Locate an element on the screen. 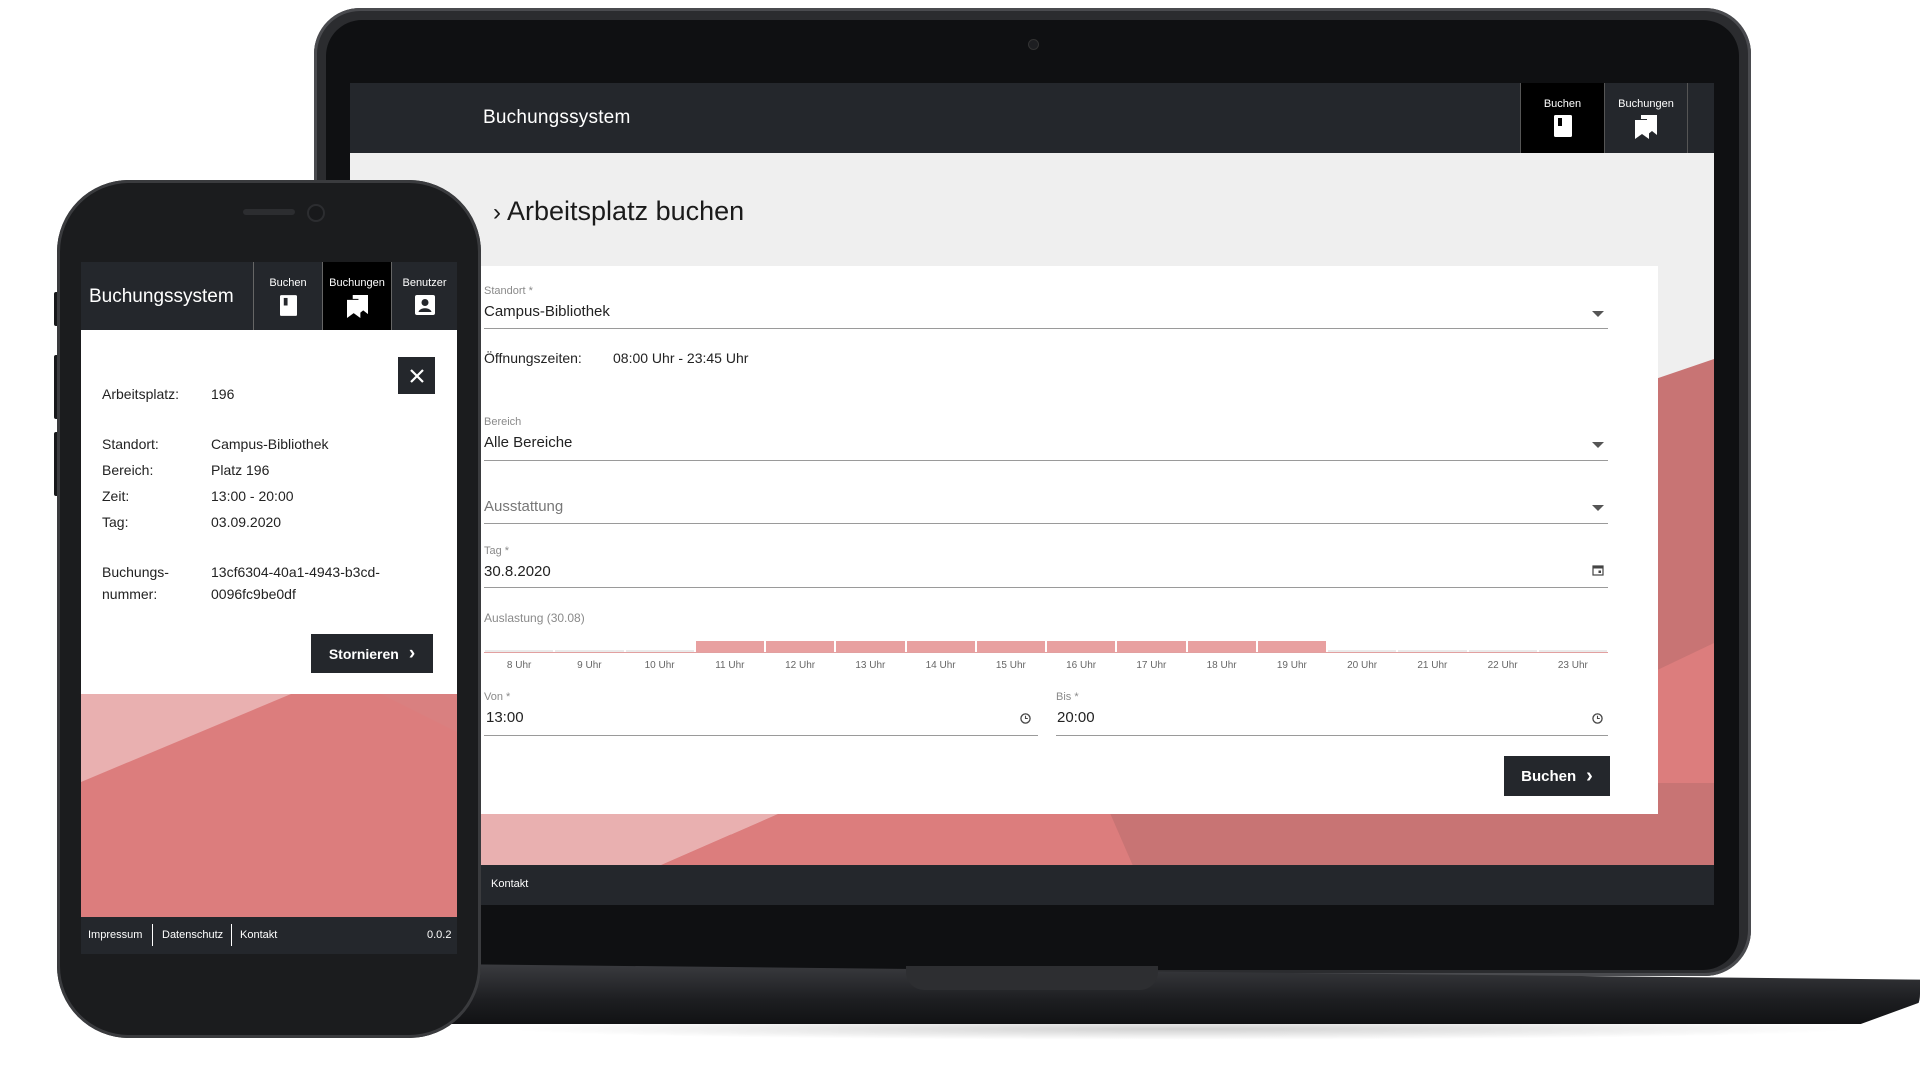  zeit-value: 13:00 - 20:00 is located at coordinates (252, 496).